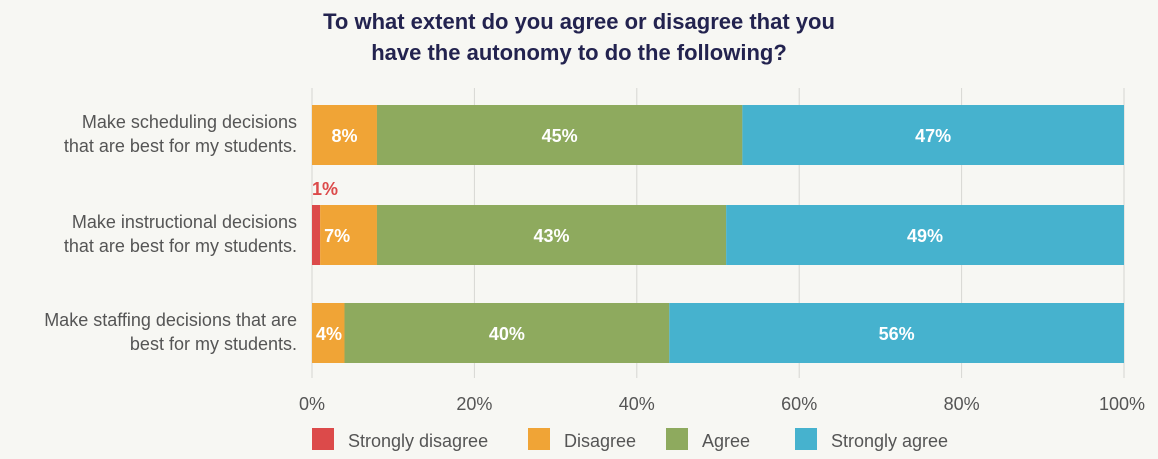 The height and width of the screenshot is (459, 1158). I want to click on bar-data-label: 45%, so click(560, 136).